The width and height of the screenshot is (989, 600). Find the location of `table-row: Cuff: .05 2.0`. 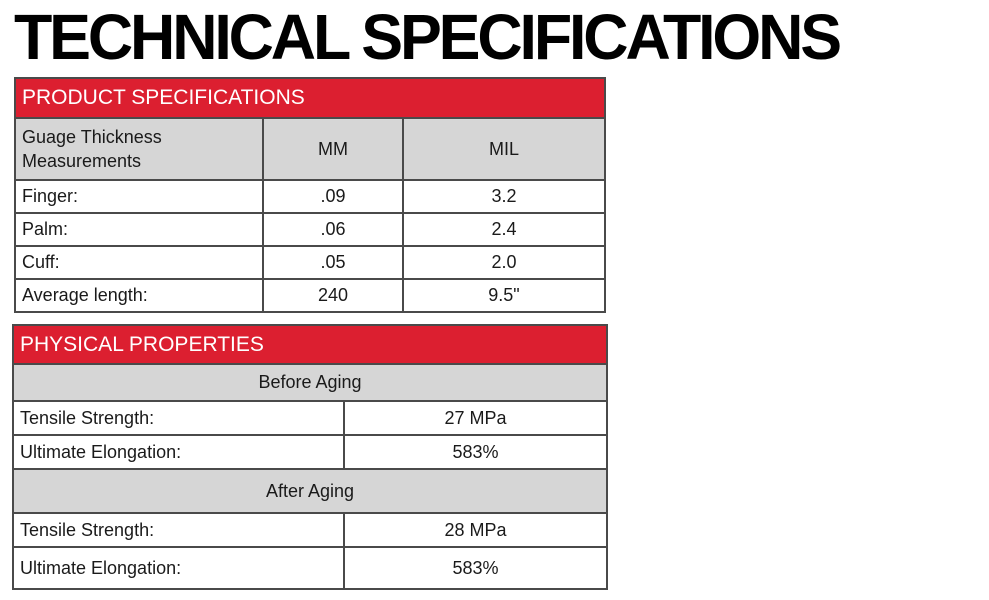

table-row: Cuff: .05 2.0 is located at coordinates (310, 262).